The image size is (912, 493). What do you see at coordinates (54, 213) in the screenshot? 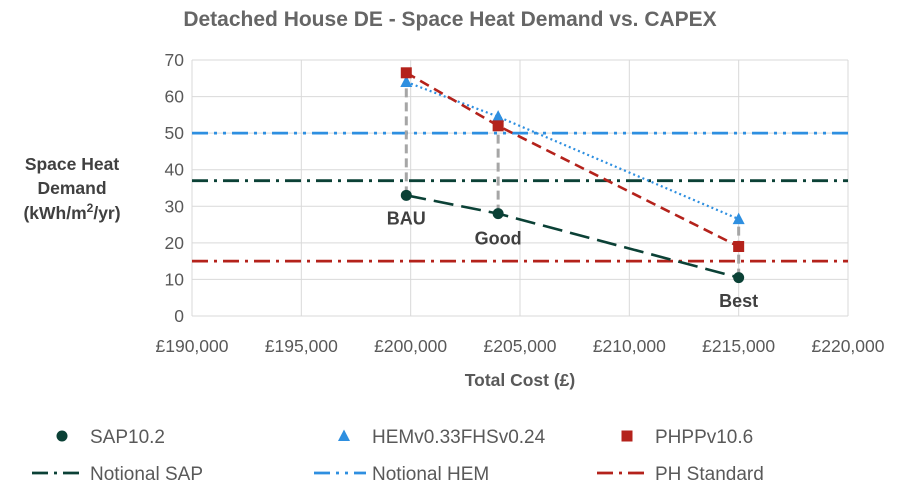
I see `y-unit-pre: (kWh/m` at bounding box center [54, 213].